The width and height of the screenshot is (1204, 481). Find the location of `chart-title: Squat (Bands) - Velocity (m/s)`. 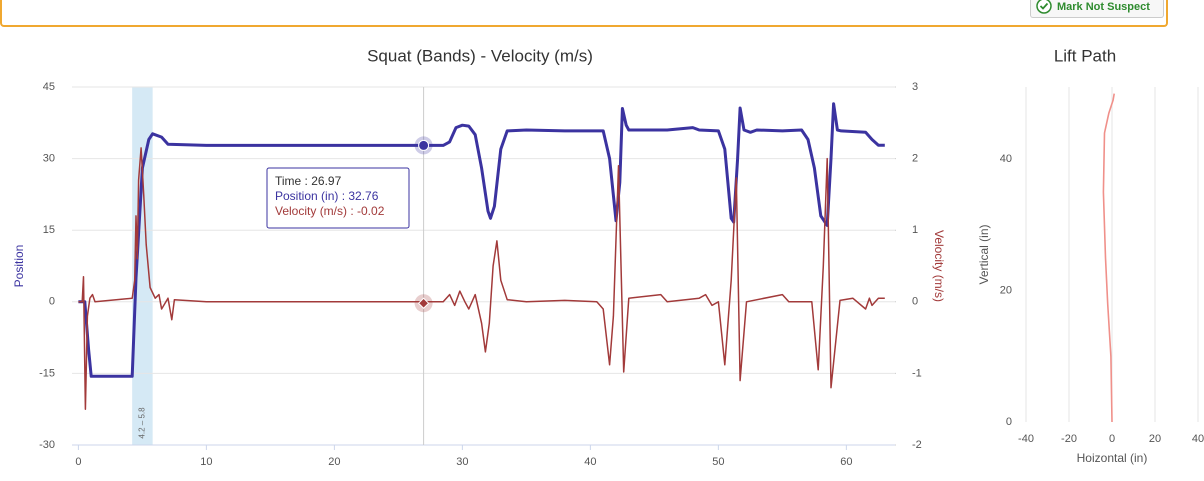

chart-title: Squat (Bands) - Velocity (m/s) is located at coordinates (480, 55).